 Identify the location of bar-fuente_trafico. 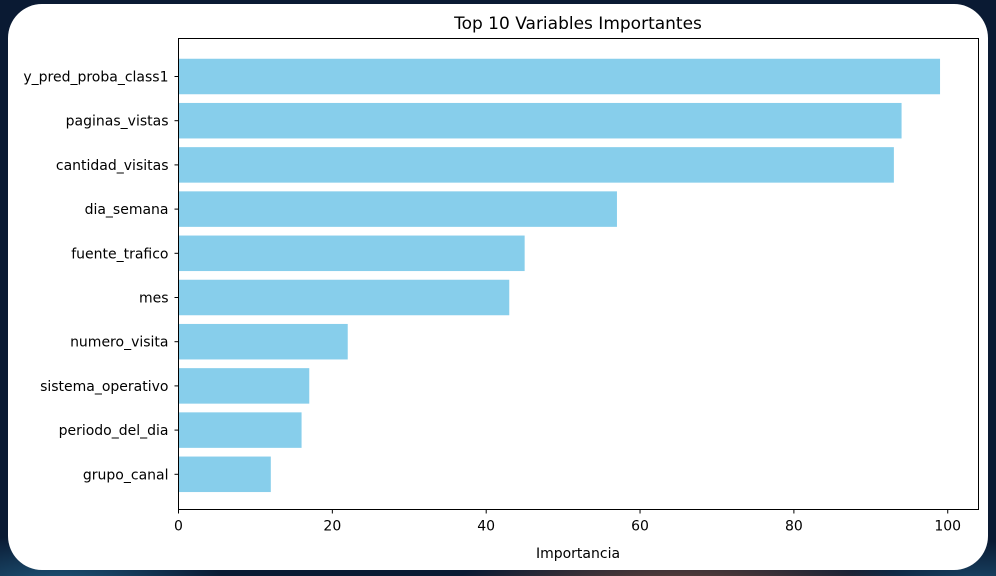
(351, 253).